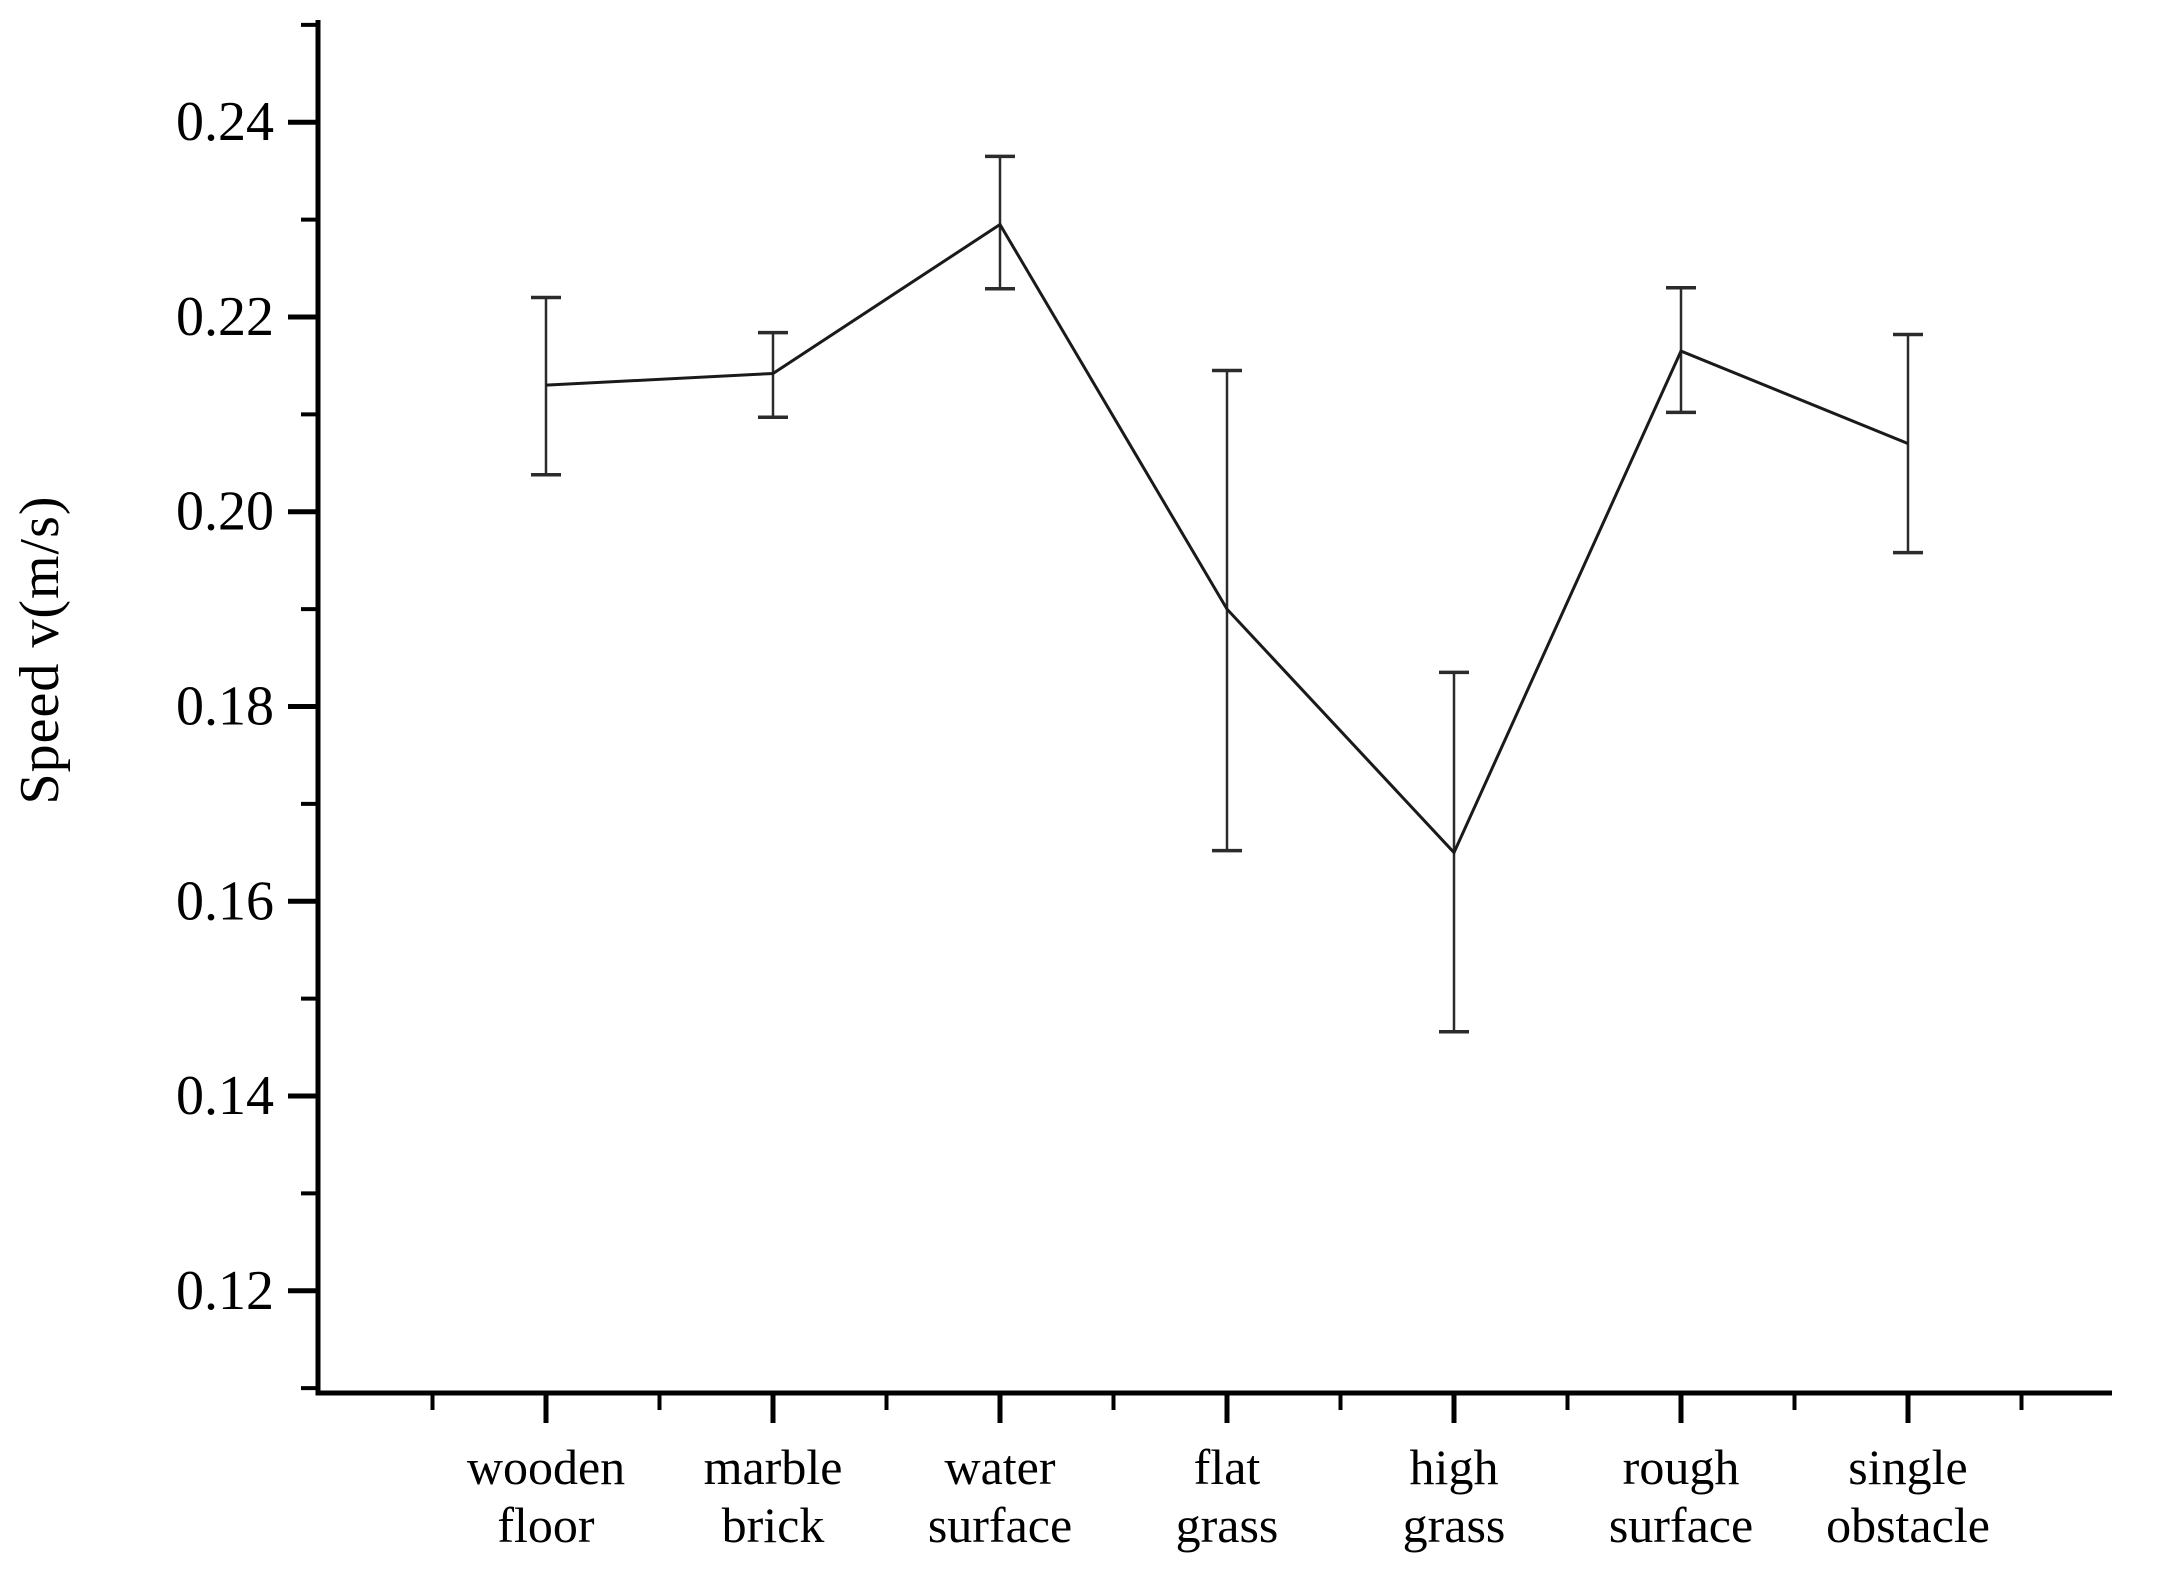 This screenshot has width=2157, height=1575. What do you see at coordinates (546, 1496) in the screenshot?
I see `x-category-label: wooden floor` at bounding box center [546, 1496].